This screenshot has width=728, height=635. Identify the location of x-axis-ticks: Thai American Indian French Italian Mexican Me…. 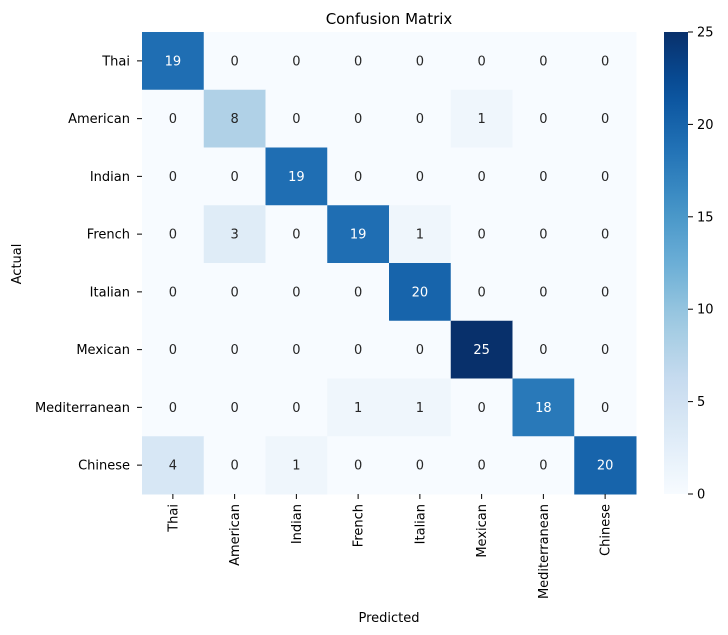
(390, 546).